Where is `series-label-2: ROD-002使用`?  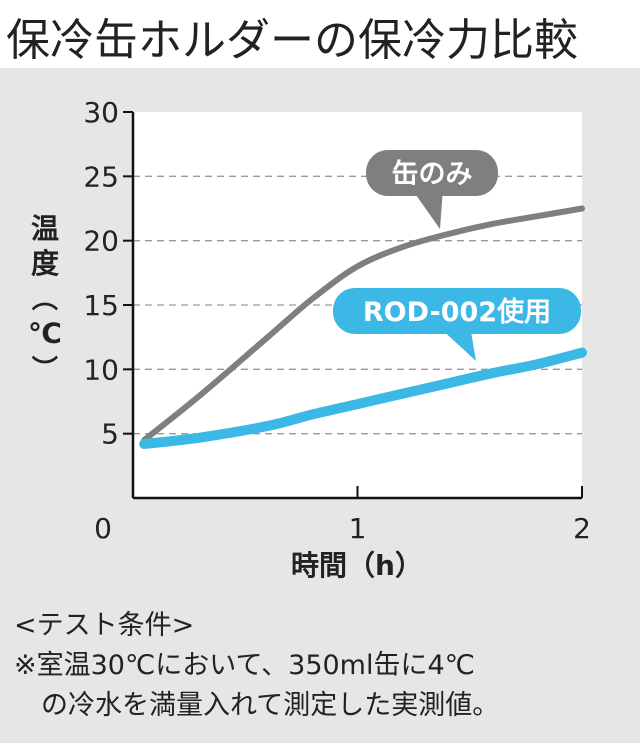
series-label-2: ROD-002使用 is located at coordinates (457, 324).